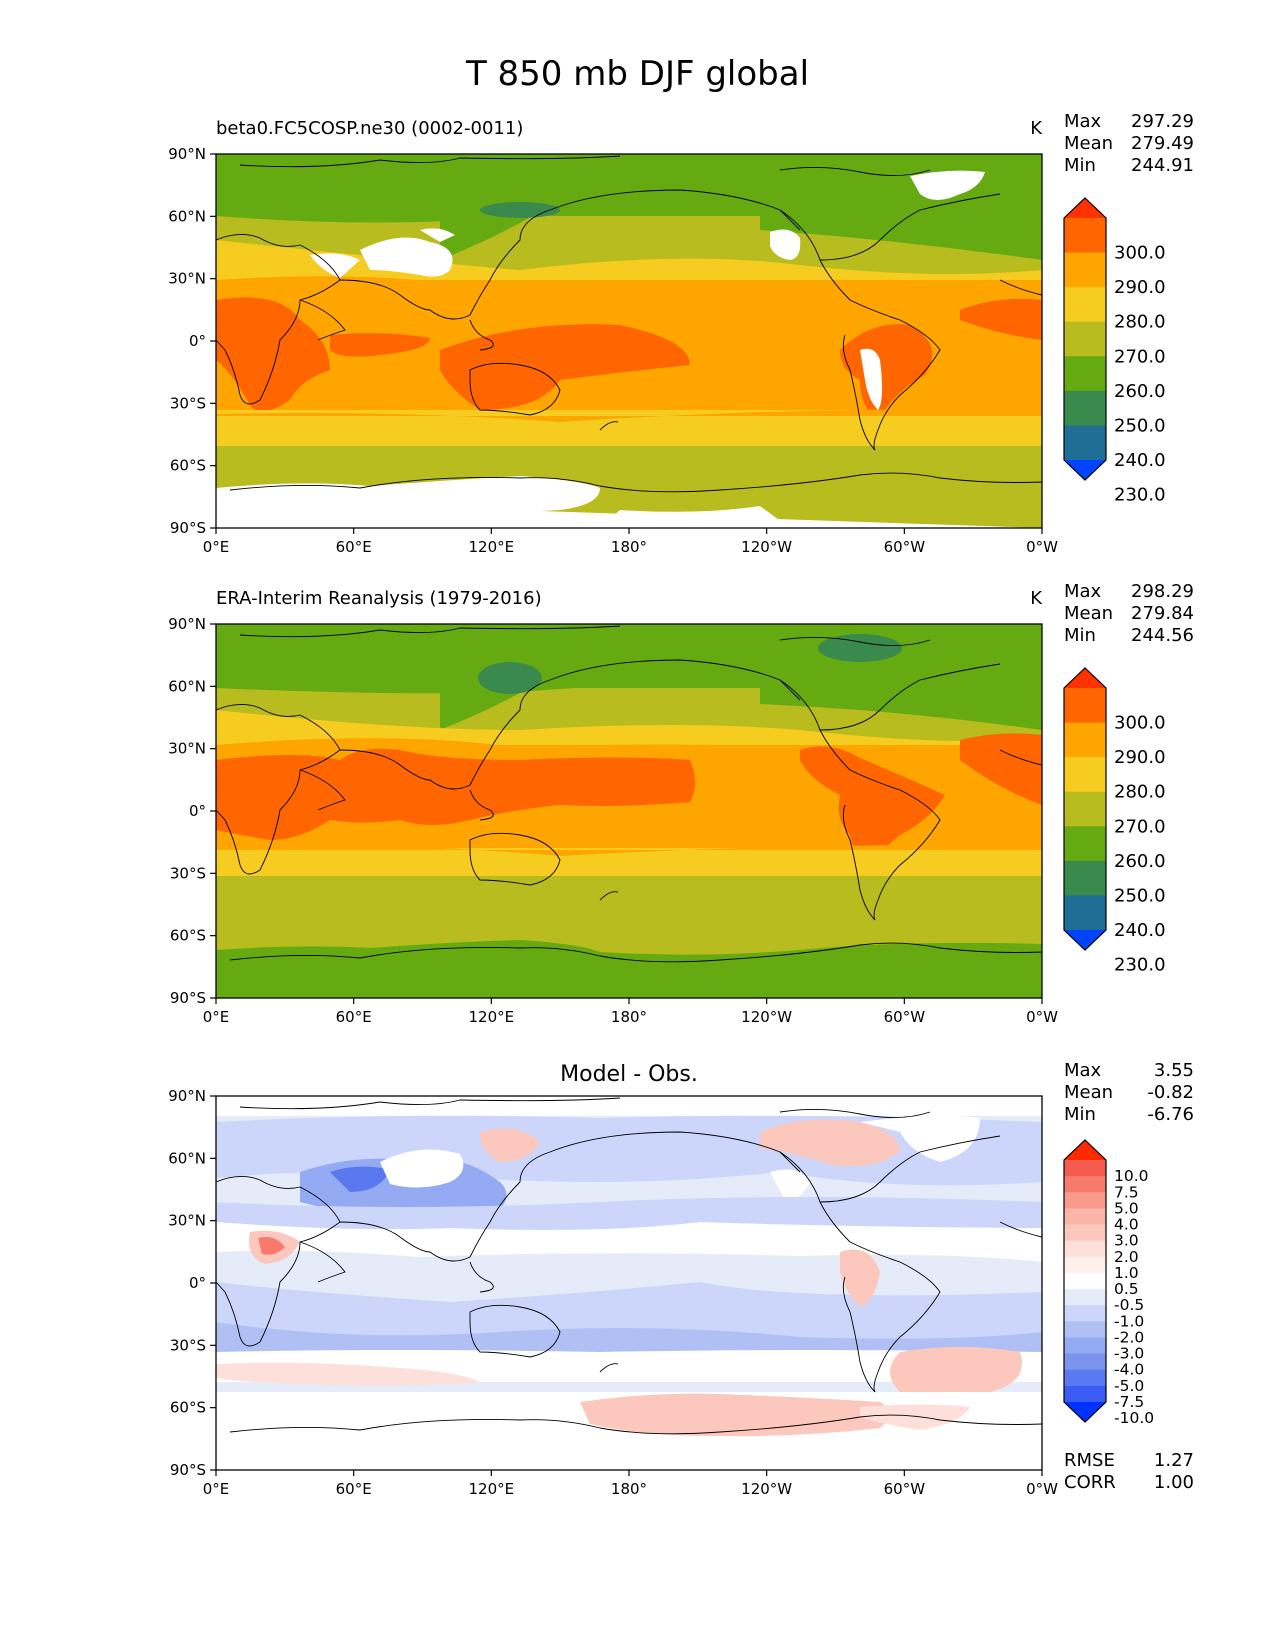  Describe the element at coordinates (1129, 591) in the screenshot. I see `stat-max: Max 298.29` at that location.